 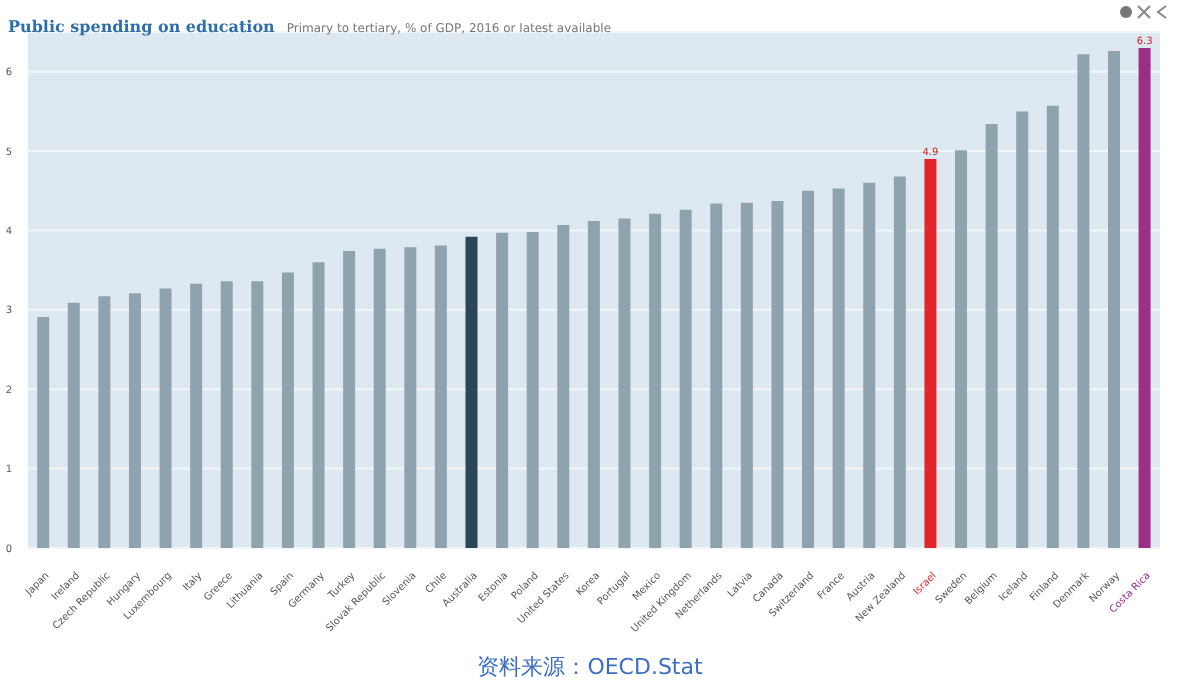 I want to click on chart-title: Public spending on education, so click(x=141, y=26).